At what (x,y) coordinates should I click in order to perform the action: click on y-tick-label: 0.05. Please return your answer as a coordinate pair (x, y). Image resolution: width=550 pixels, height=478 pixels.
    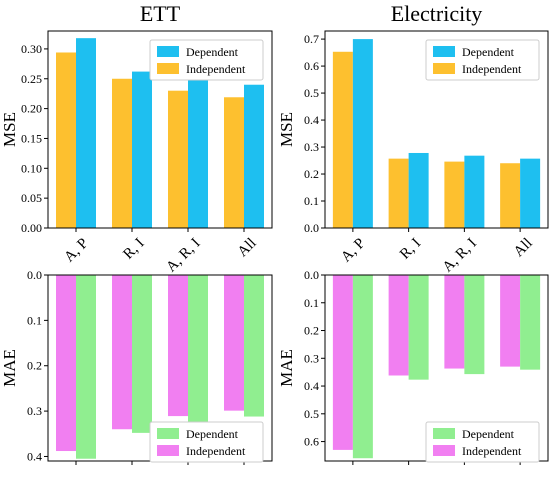
    Looking at the image, I should click on (31, 198).